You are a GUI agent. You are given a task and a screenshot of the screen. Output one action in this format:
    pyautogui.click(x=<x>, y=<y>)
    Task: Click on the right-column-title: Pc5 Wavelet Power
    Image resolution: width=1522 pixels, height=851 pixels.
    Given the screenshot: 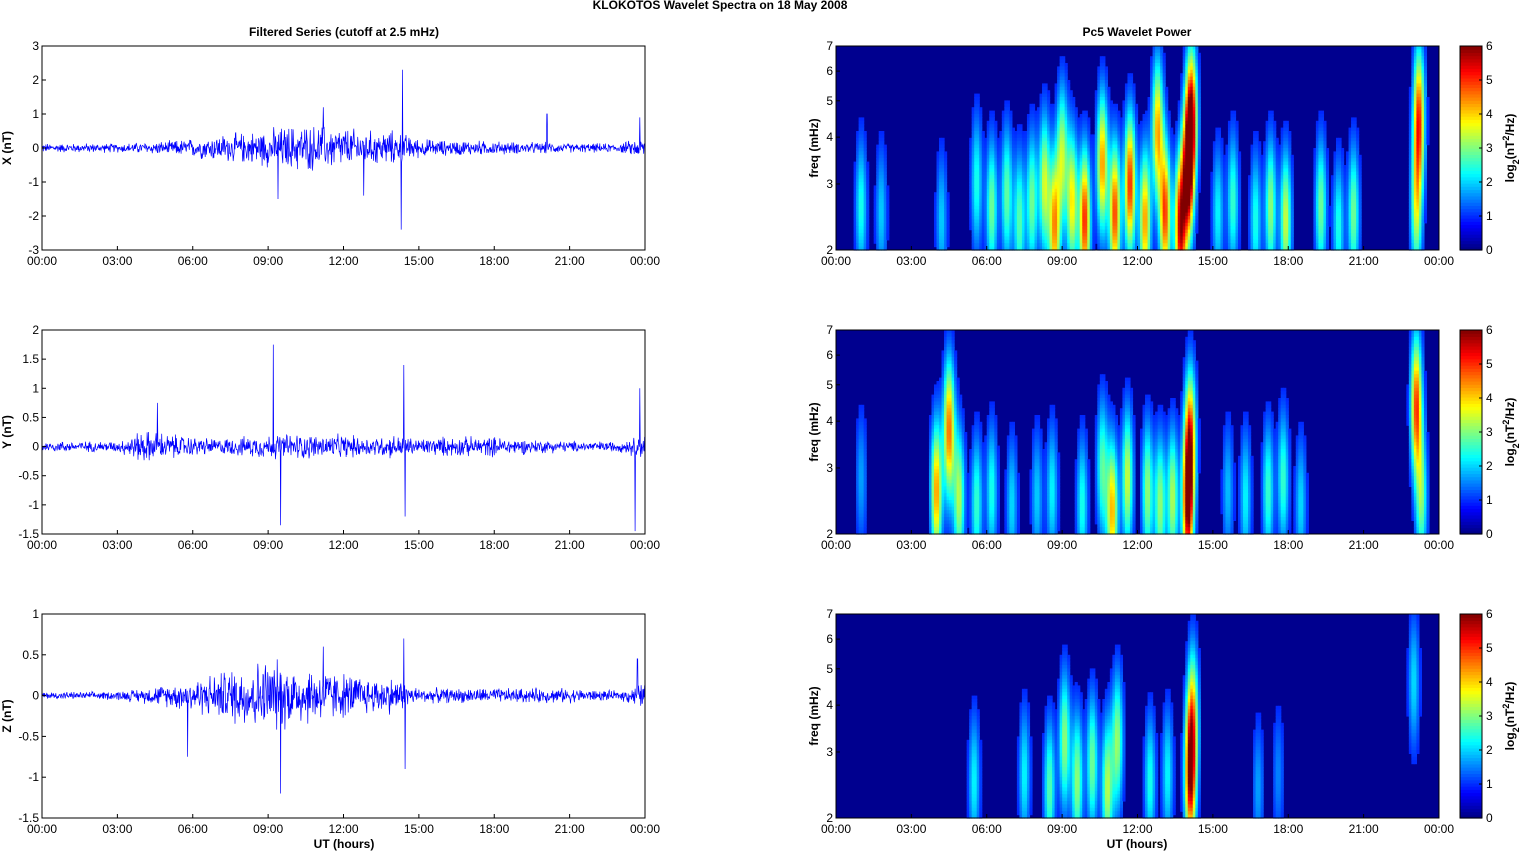 What is the action you would take?
    pyautogui.click(x=1137, y=32)
    